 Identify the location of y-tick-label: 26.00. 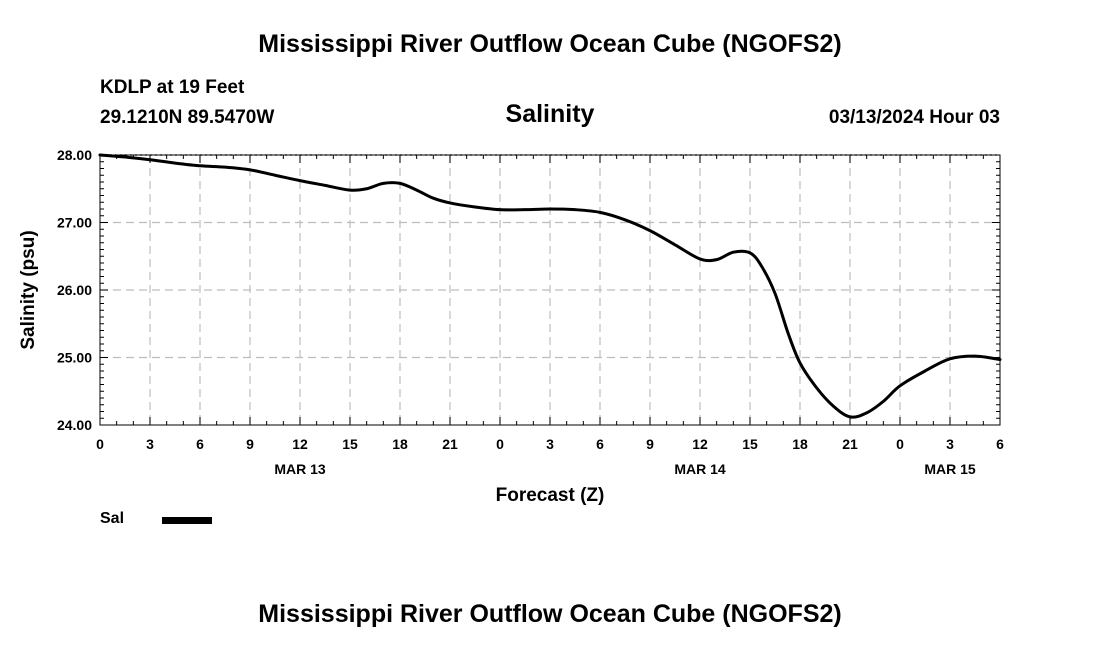
(74, 290).